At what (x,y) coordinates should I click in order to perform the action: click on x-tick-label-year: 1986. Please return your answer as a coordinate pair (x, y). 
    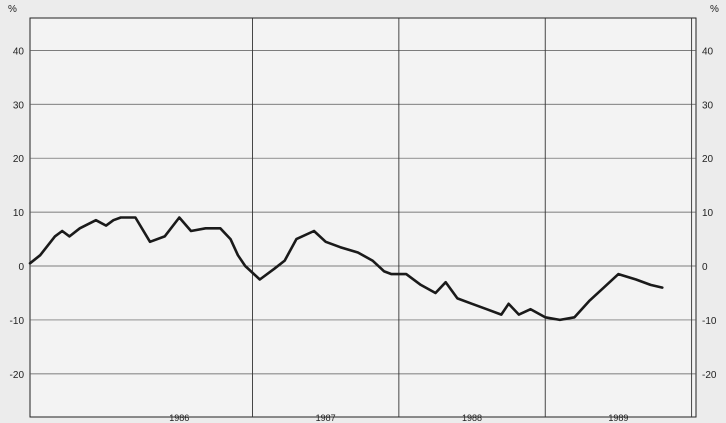
    Looking at the image, I should click on (179, 418).